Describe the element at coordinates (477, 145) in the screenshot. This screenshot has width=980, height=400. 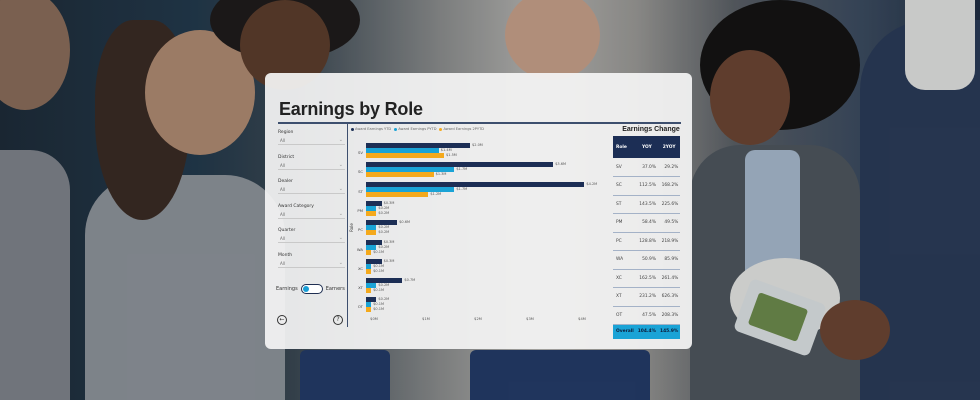
I see `data-label: $2.0M` at that location.